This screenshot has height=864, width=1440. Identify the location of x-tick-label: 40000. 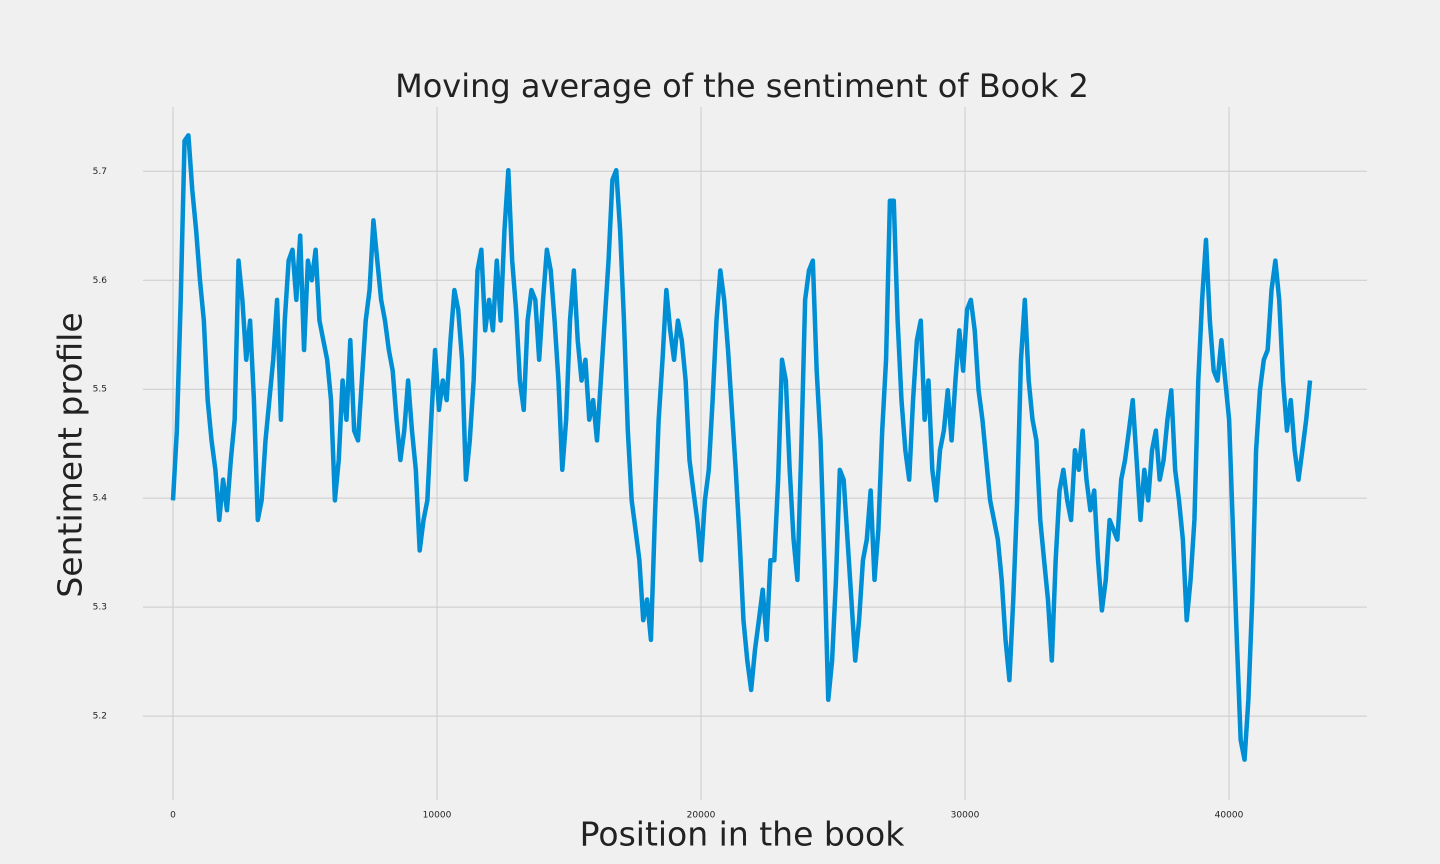
(1229, 816).